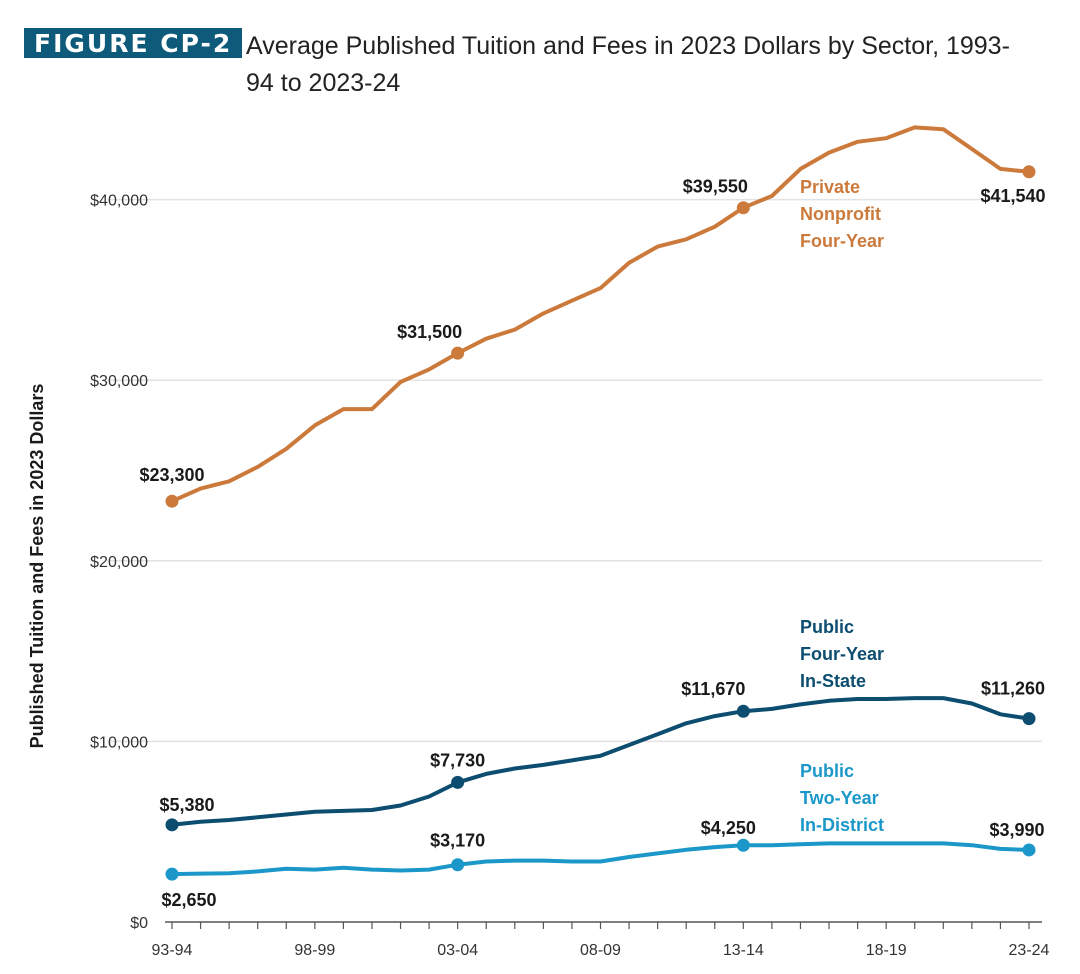  I want to click on data-label: $3,170, so click(457, 841).